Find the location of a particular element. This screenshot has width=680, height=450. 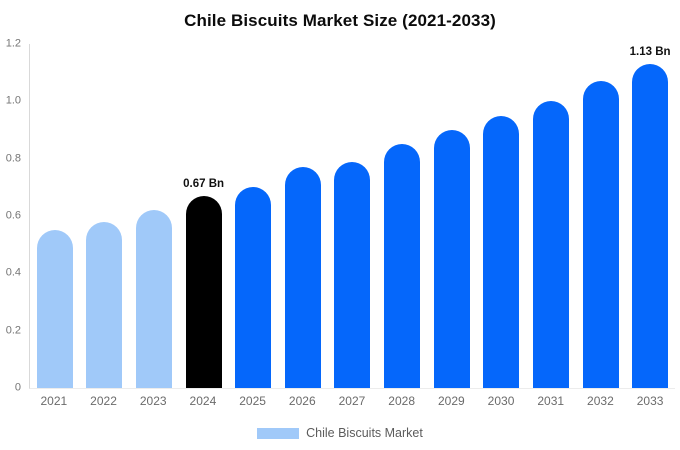

bar-2029 is located at coordinates (451, 259).